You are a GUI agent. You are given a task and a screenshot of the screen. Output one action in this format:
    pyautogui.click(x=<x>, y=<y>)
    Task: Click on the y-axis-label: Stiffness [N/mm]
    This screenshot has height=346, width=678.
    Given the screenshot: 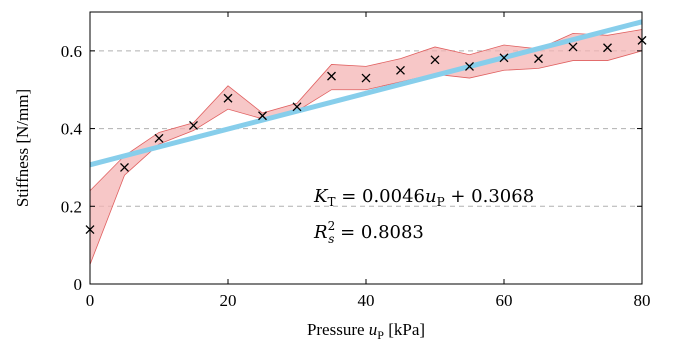 What is the action you would take?
    pyautogui.click(x=22, y=148)
    